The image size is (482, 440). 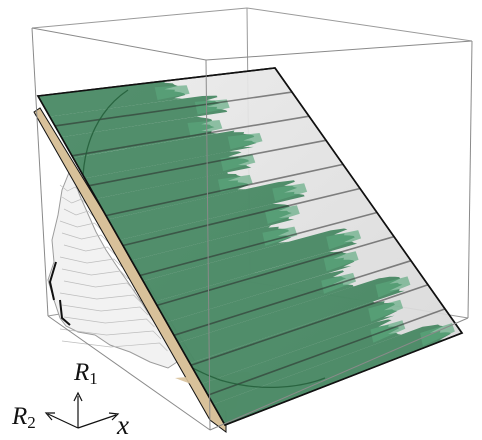 I want to click on axis-label-r1: R1, so click(x=86, y=373).